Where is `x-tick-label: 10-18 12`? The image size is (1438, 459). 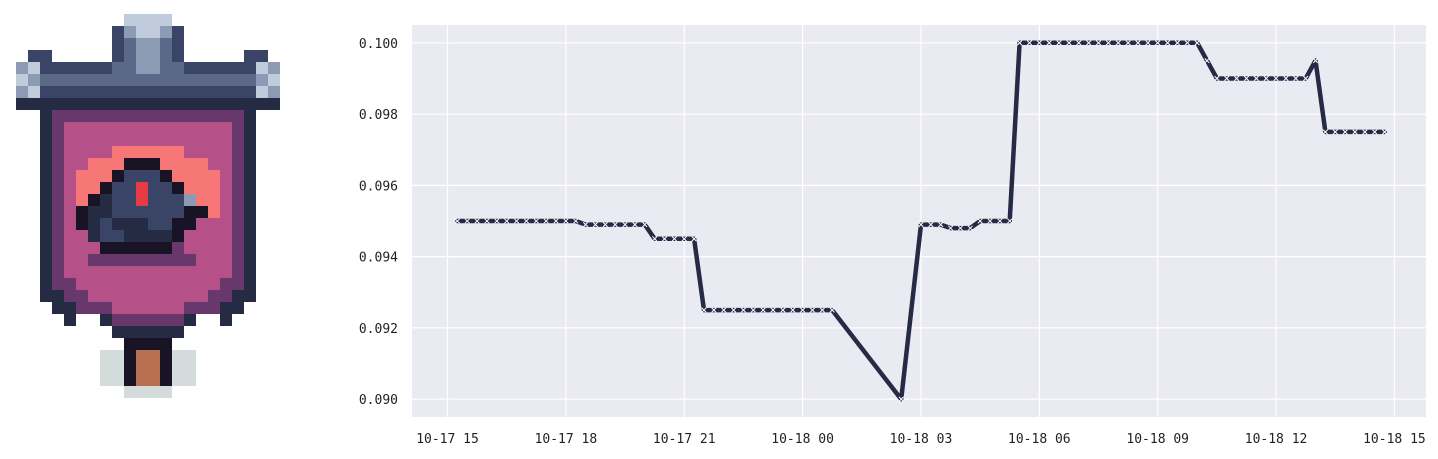 x-tick-label: 10-18 12 is located at coordinates (1276, 439).